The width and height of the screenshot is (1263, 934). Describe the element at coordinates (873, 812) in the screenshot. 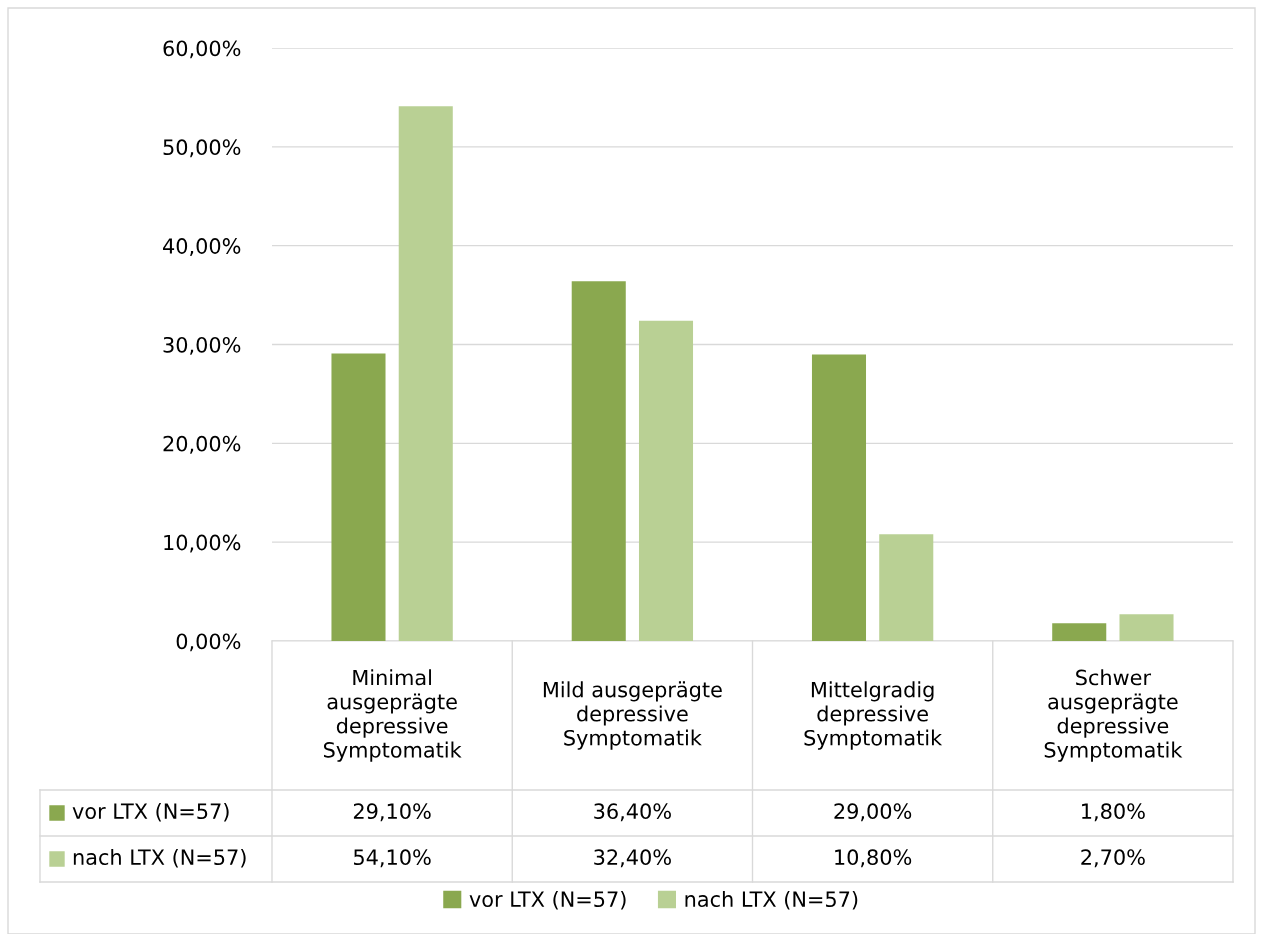

I see `data-label: 29,00%` at that location.